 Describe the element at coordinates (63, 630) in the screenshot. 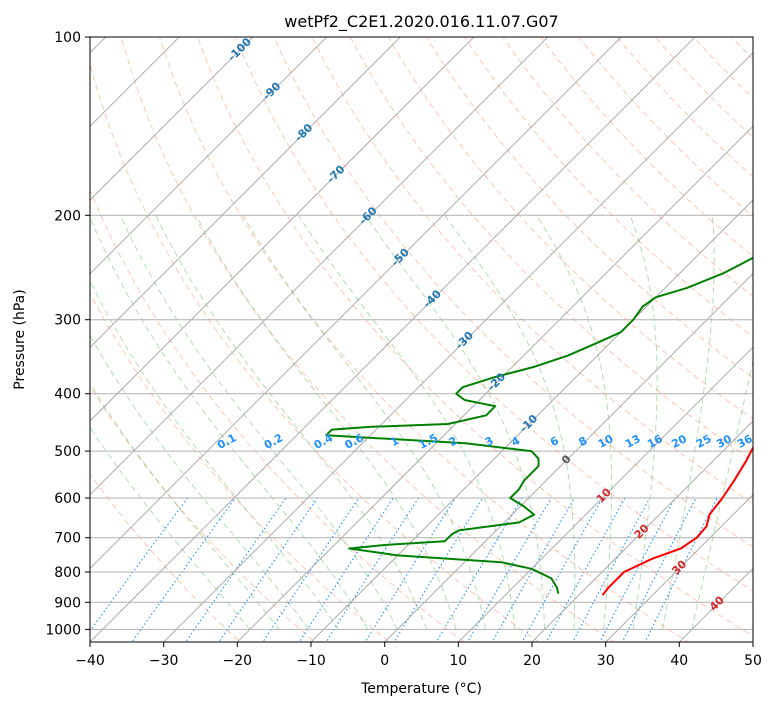

I see `y-tick-label: 1000` at that location.